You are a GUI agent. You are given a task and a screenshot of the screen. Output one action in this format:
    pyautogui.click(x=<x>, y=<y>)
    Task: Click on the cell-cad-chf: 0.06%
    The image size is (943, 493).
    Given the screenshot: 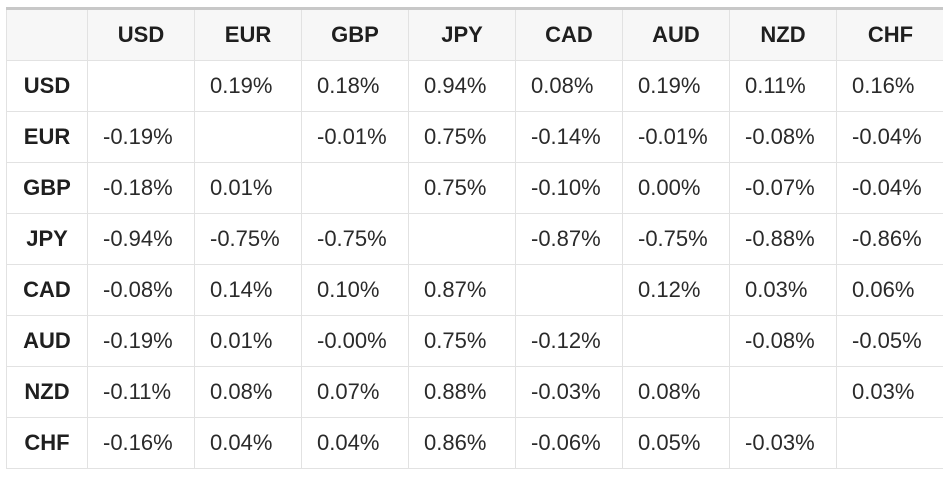 What is the action you would take?
    pyautogui.click(x=889, y=290)
    